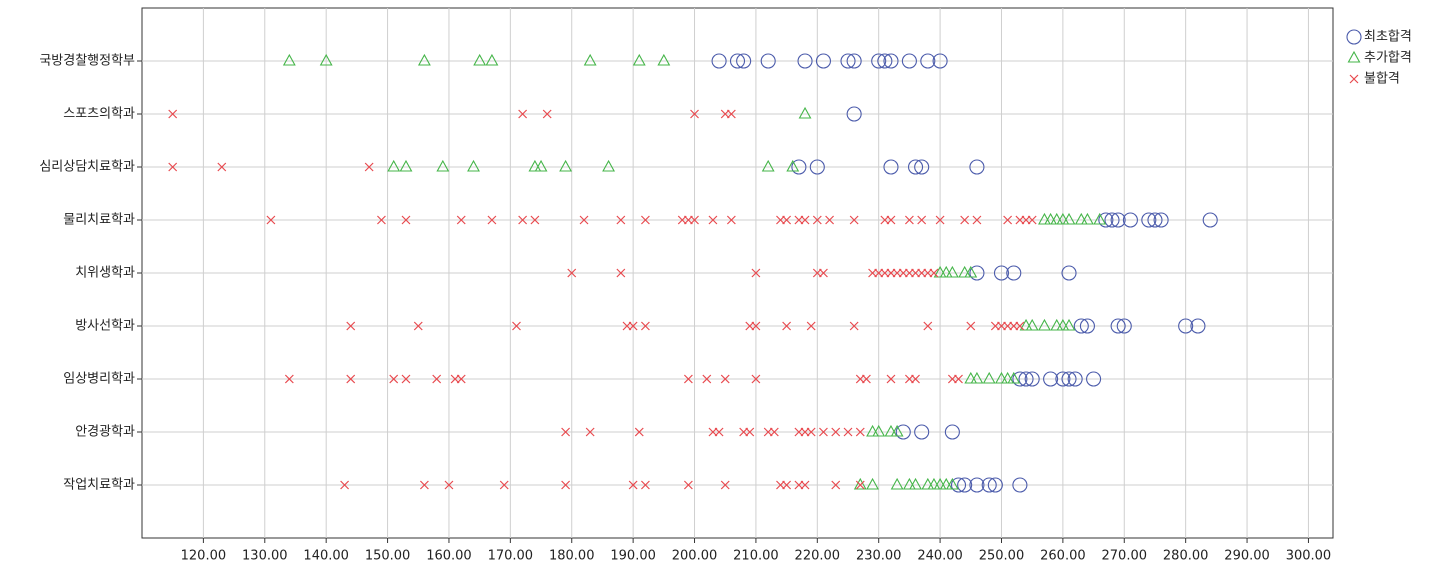 This screenshot has width=1443, height=566. I want to click on y-tick-label: 방사선학과, so click(105, 326).